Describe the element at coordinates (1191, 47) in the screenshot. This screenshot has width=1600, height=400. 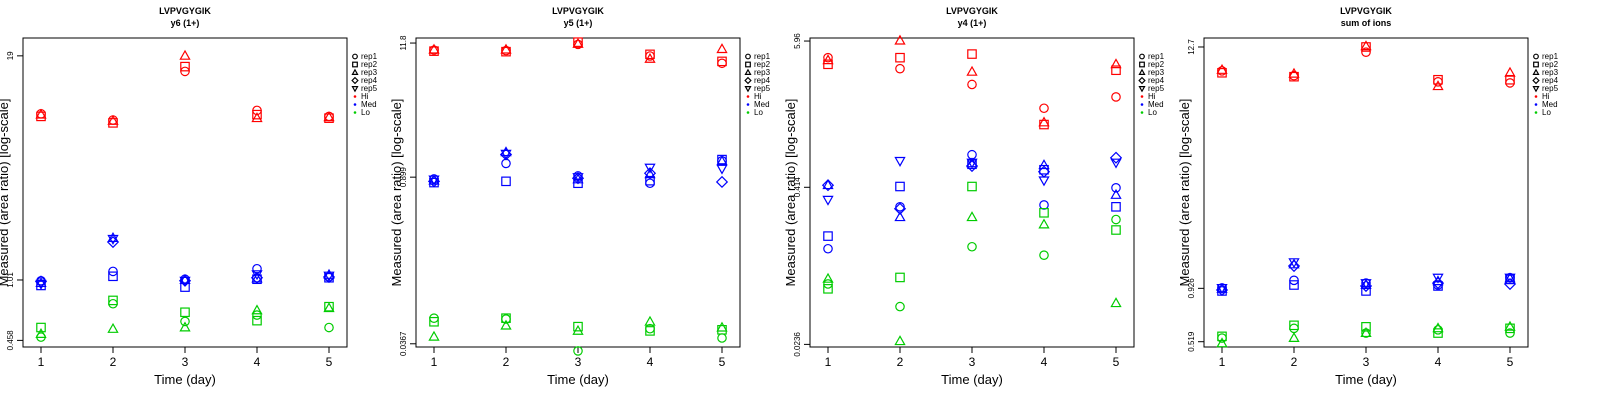
I see `y-tick-label: 12.7` at that location.